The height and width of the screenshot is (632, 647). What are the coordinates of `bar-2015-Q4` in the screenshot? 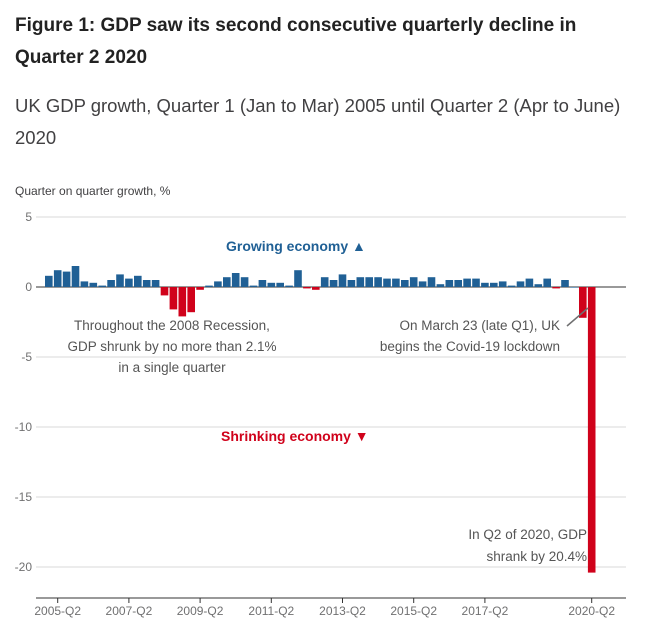 It's located at (431, 282).